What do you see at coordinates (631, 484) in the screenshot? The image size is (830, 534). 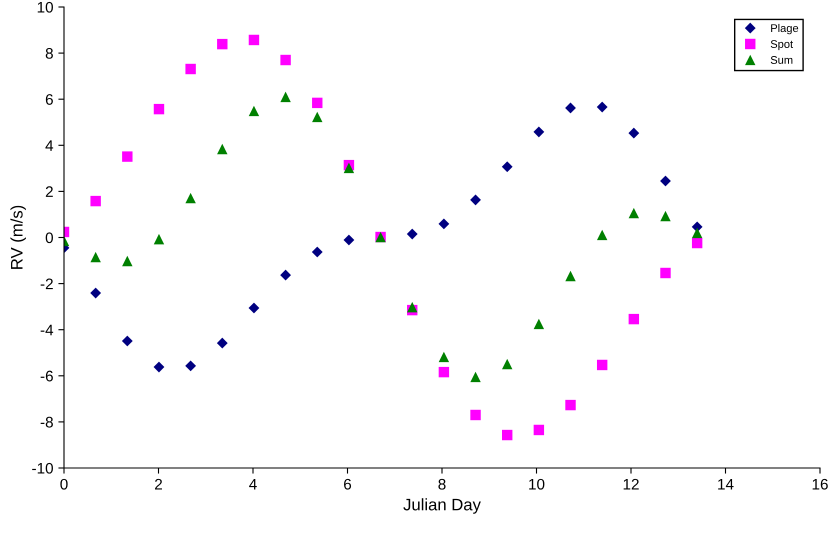 I see `x-tick-label: 12` at bounding box center [631, 484].